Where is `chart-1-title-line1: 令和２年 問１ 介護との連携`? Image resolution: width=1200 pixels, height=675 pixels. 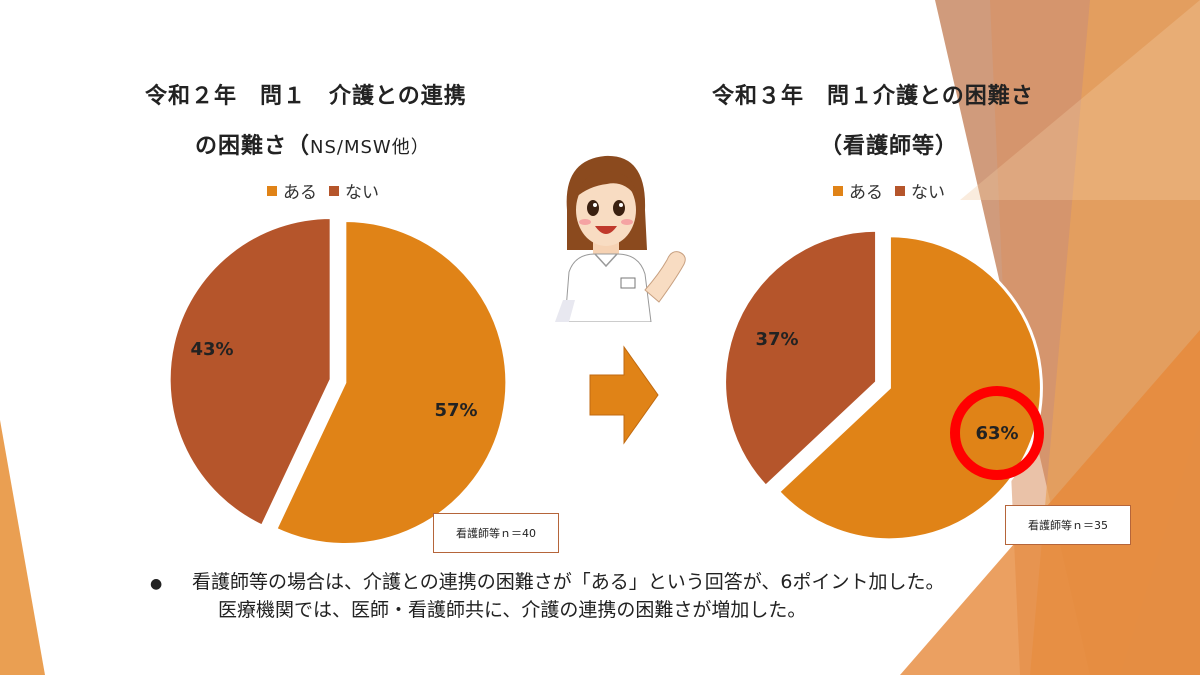
chart-1-title-line1: 令和２年 問１ 介護との連携 is located at coordinates (306, 96).